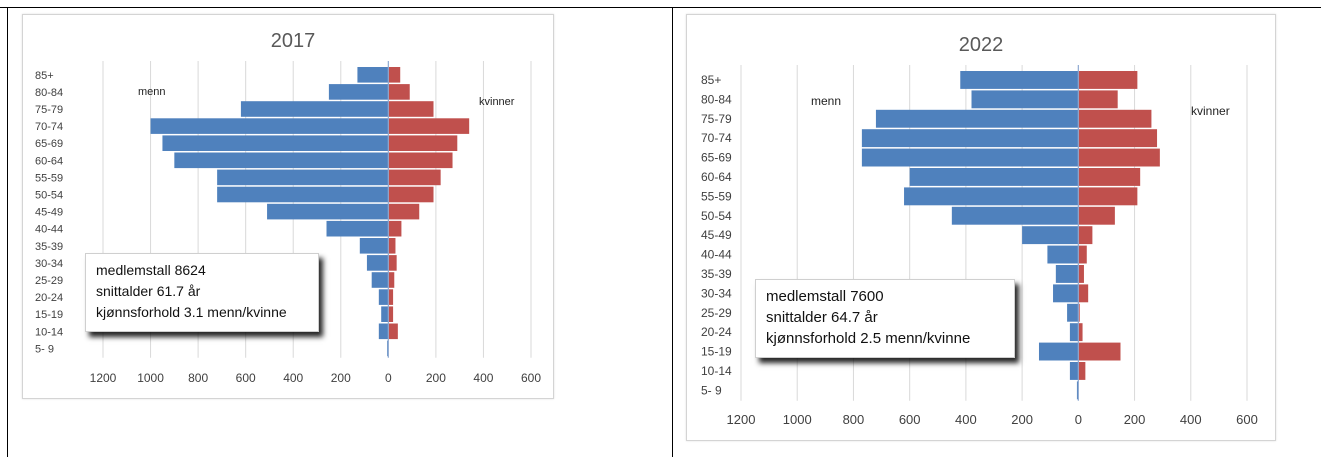 The image size is (1321, 457). Describe the element at coordinates (716, 138) in the screenshot. I see `chart-2022-category-label: 70-74` at that location.